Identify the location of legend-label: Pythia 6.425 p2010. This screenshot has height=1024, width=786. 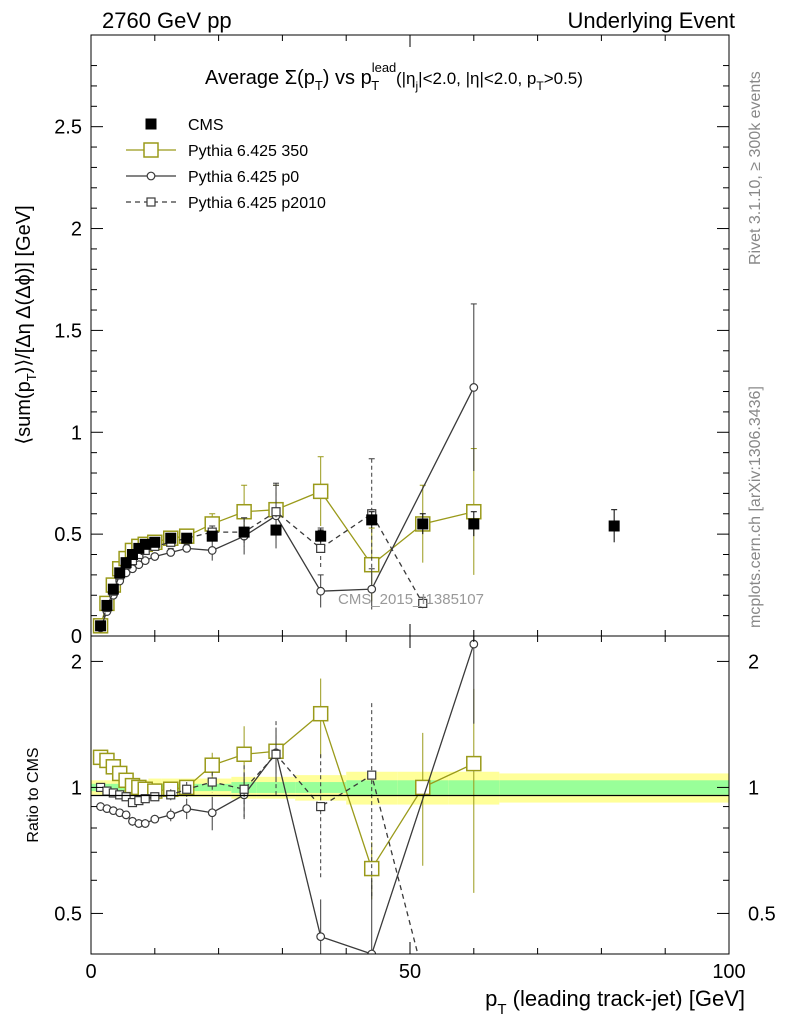
(257, 203).